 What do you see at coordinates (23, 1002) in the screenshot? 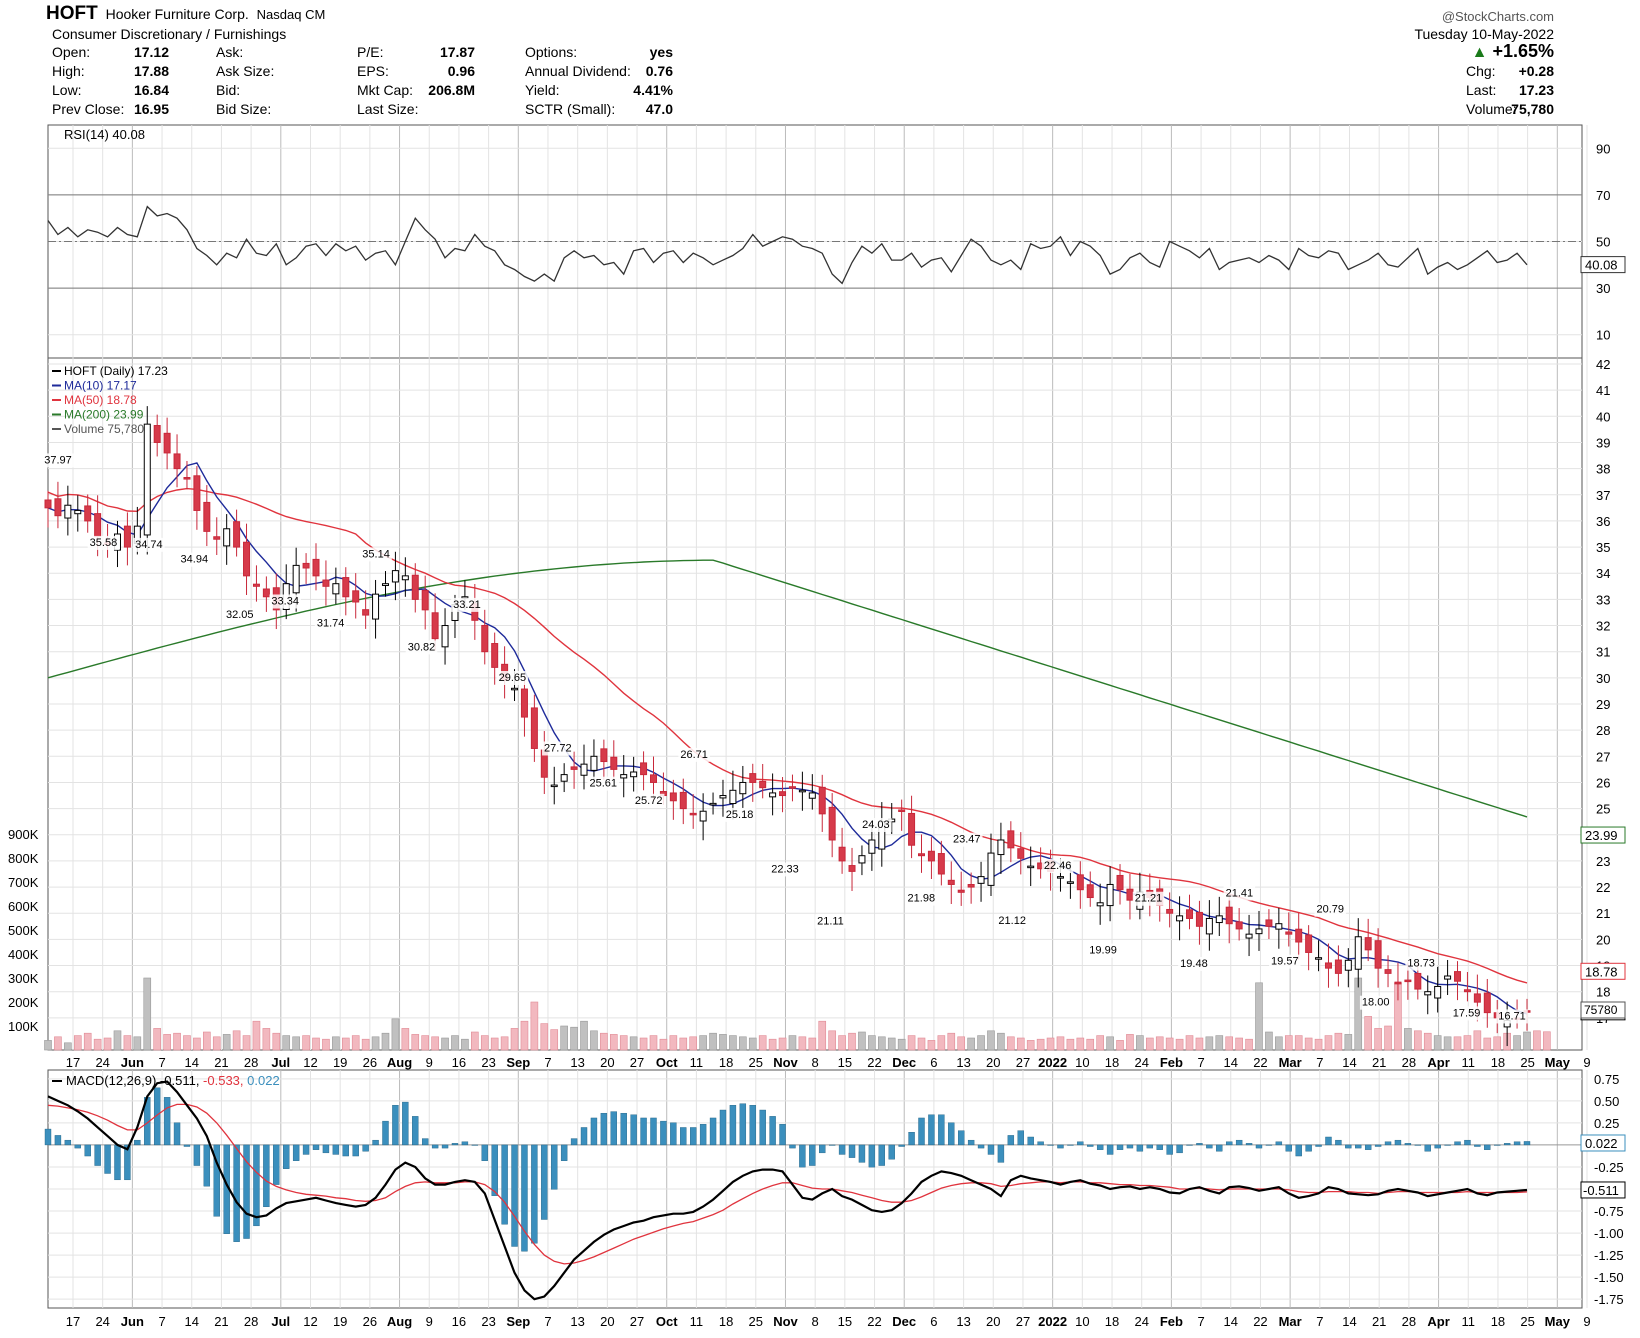
I see `volume-y-tick: 200K` at bounding box center [23, 1002].